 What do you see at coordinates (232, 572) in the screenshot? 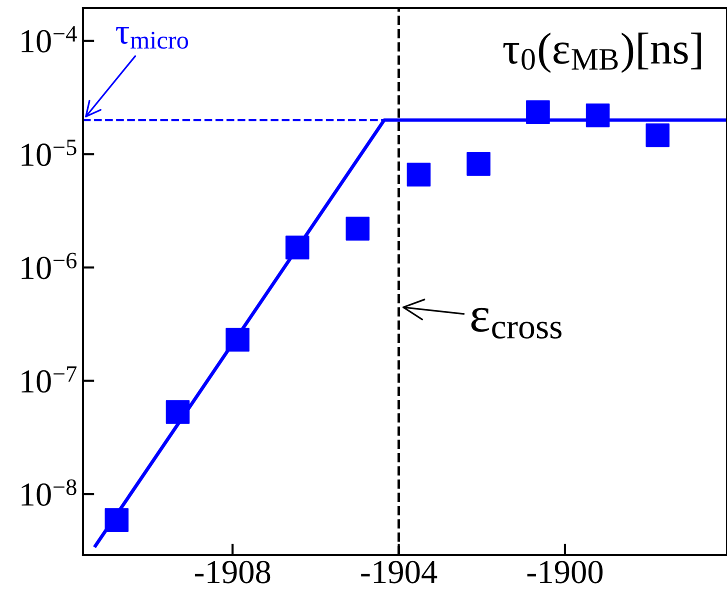
I see `x-tick-label: -1908` at bounding box center [232, 572].